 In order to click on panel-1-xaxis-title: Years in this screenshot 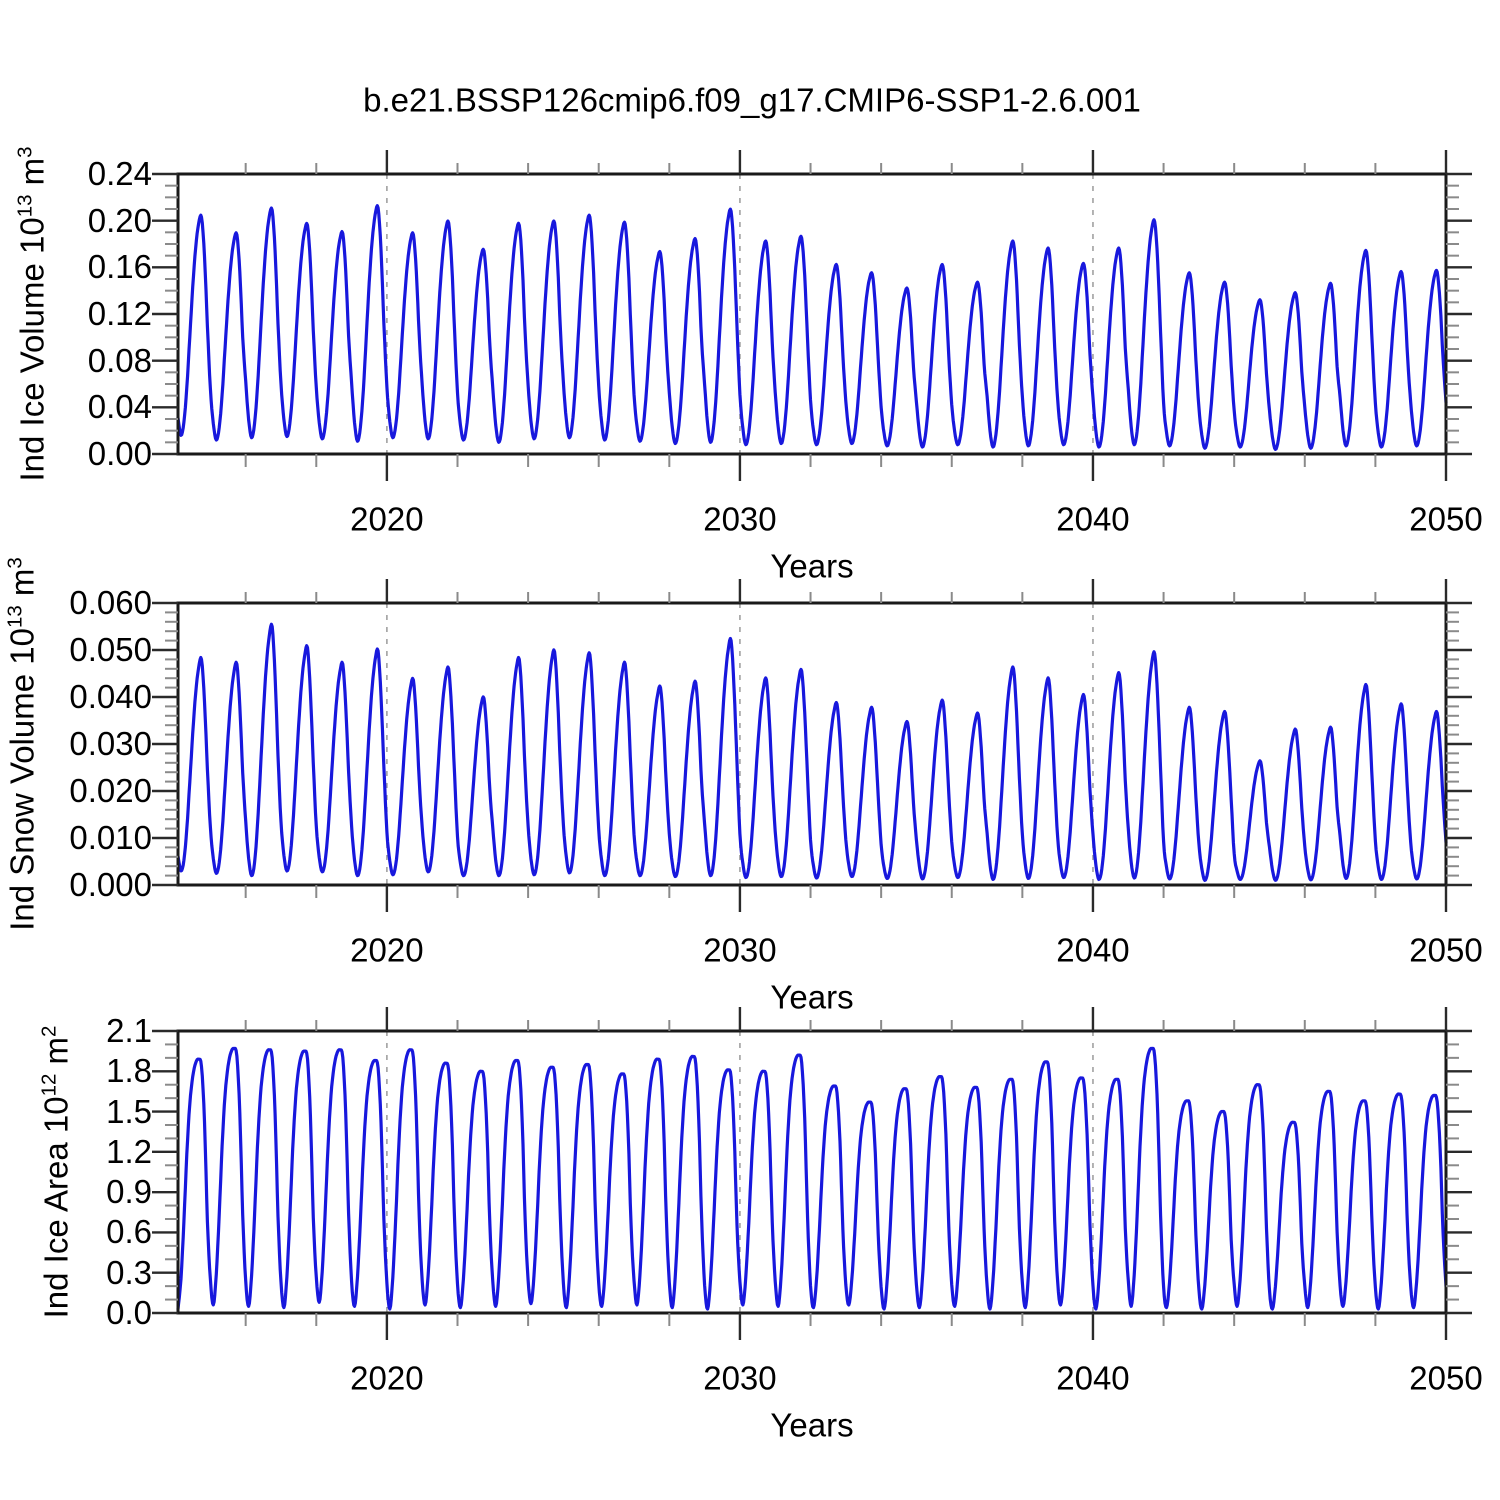, I will do `click(812, 566)`.